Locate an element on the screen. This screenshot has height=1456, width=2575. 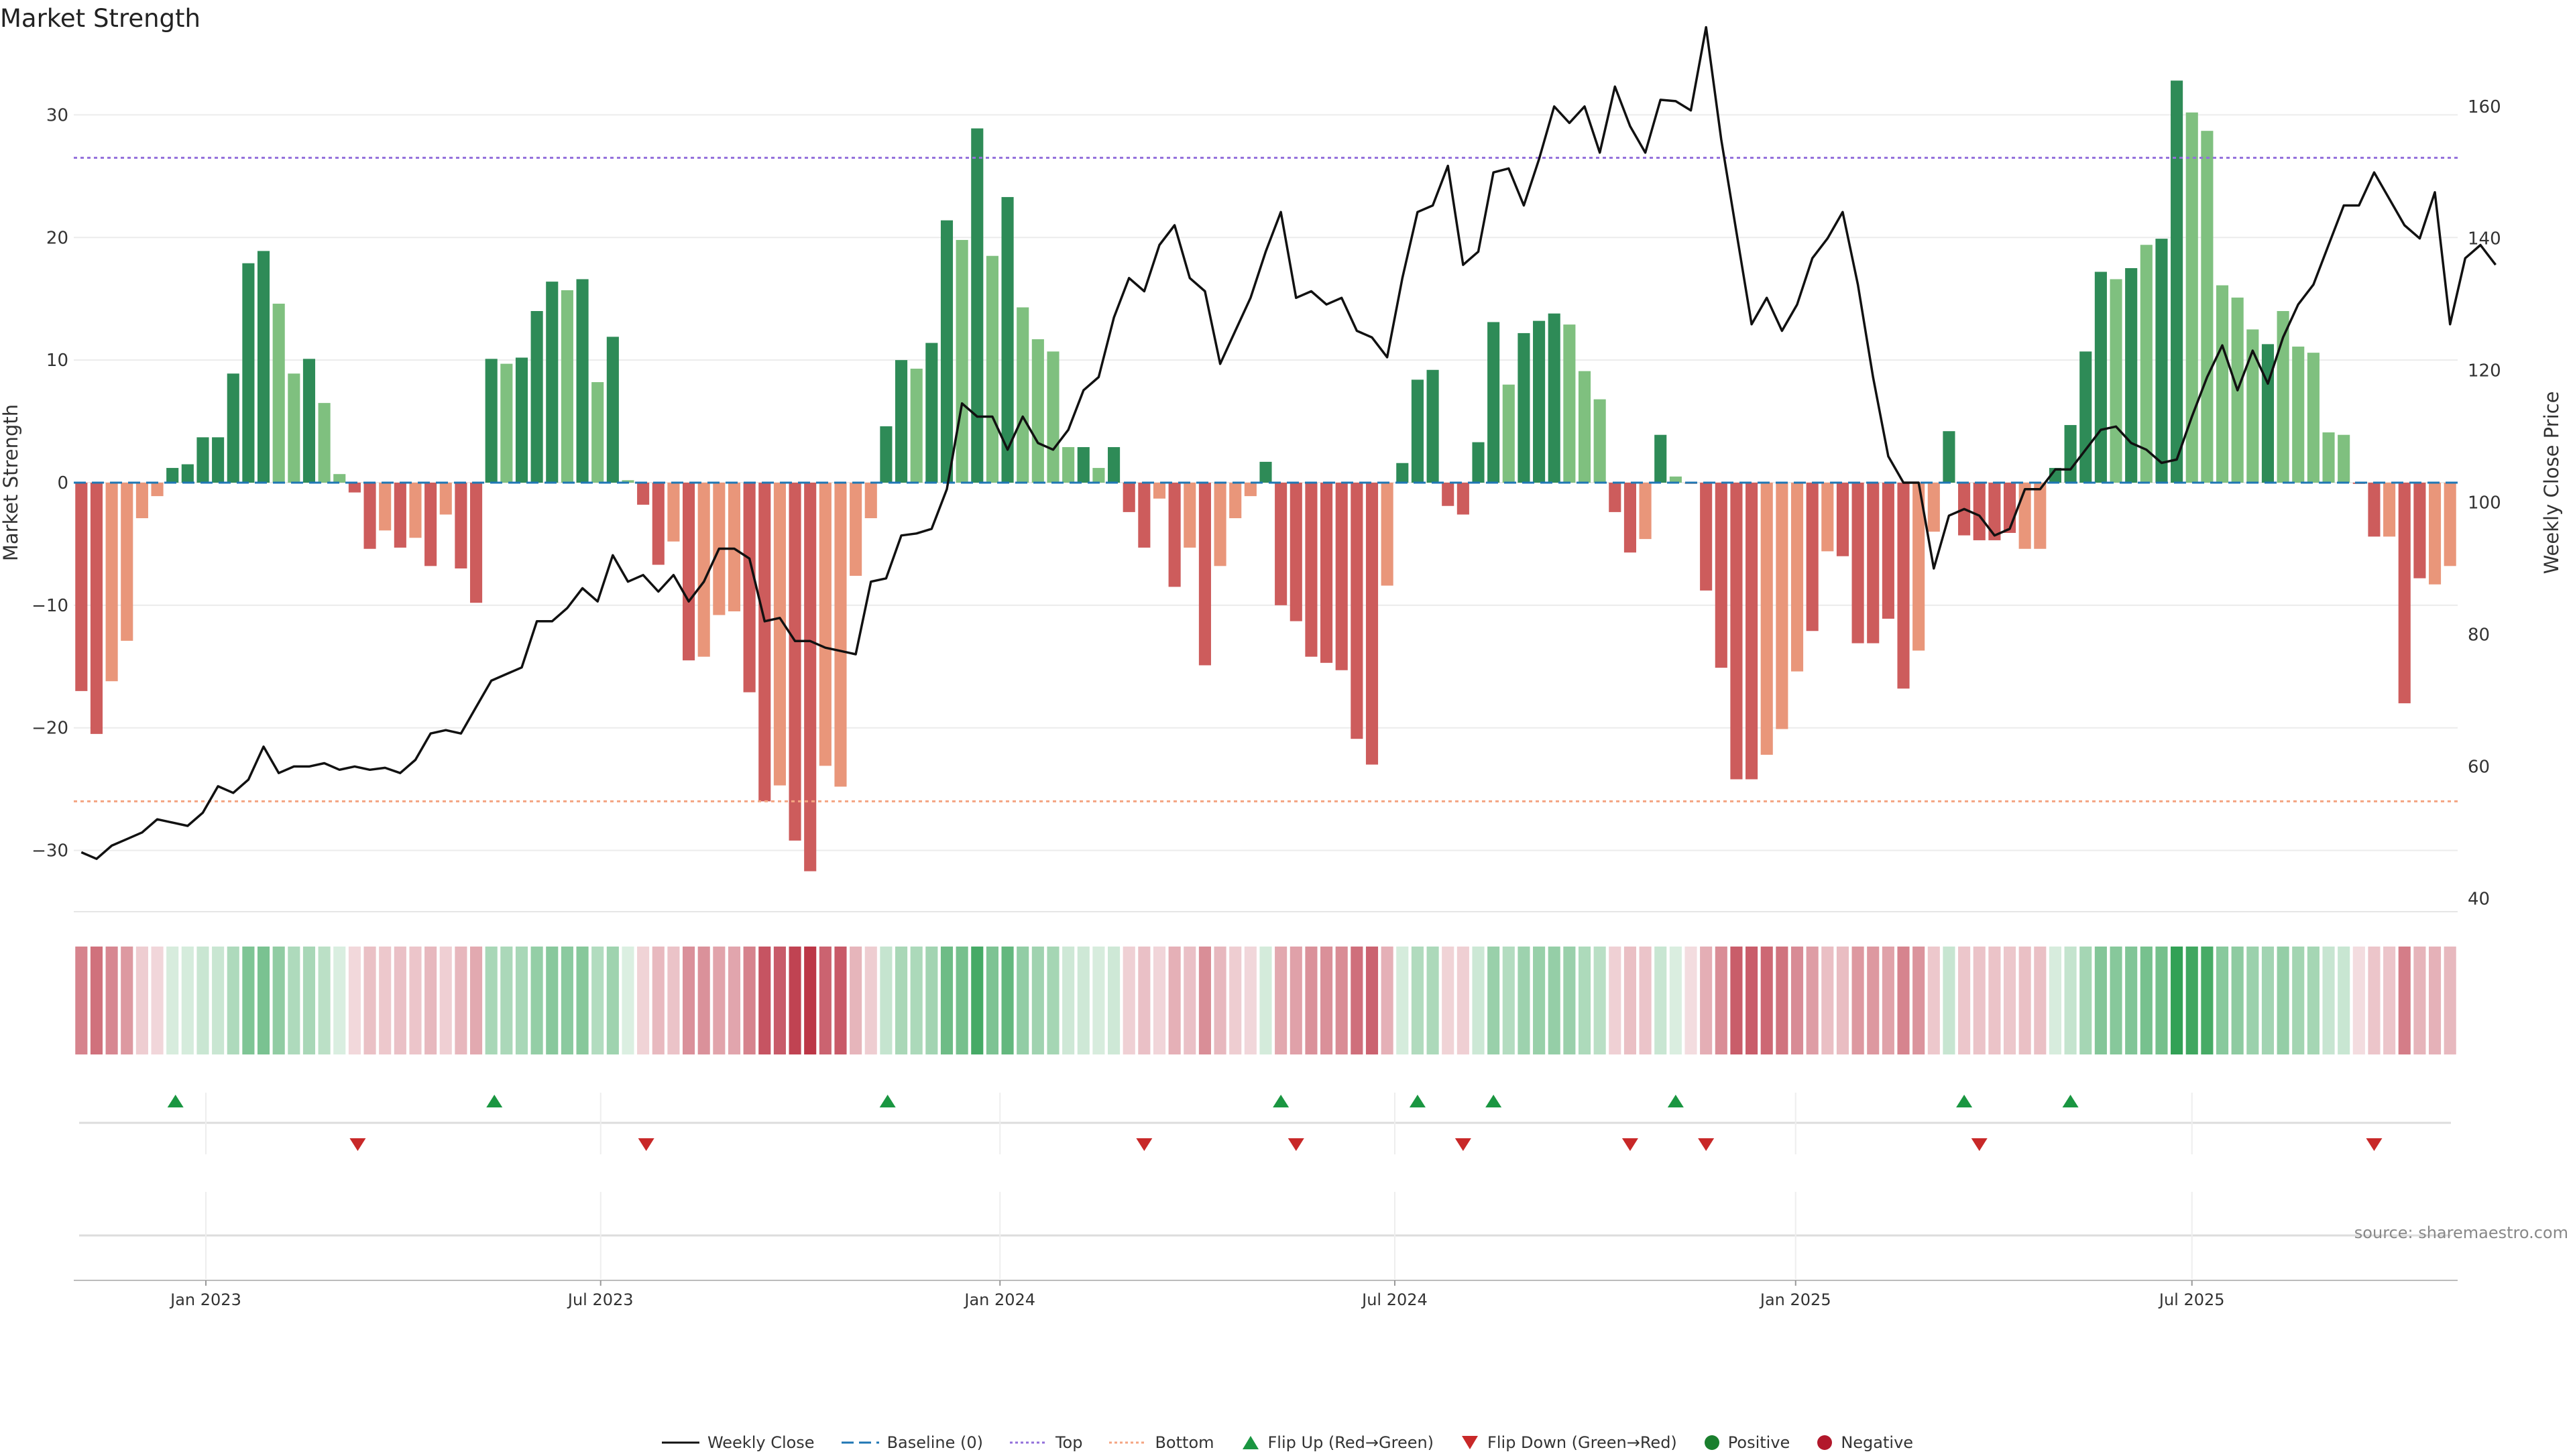
triangle-down-icon is located at coordinates (1470, 1442).